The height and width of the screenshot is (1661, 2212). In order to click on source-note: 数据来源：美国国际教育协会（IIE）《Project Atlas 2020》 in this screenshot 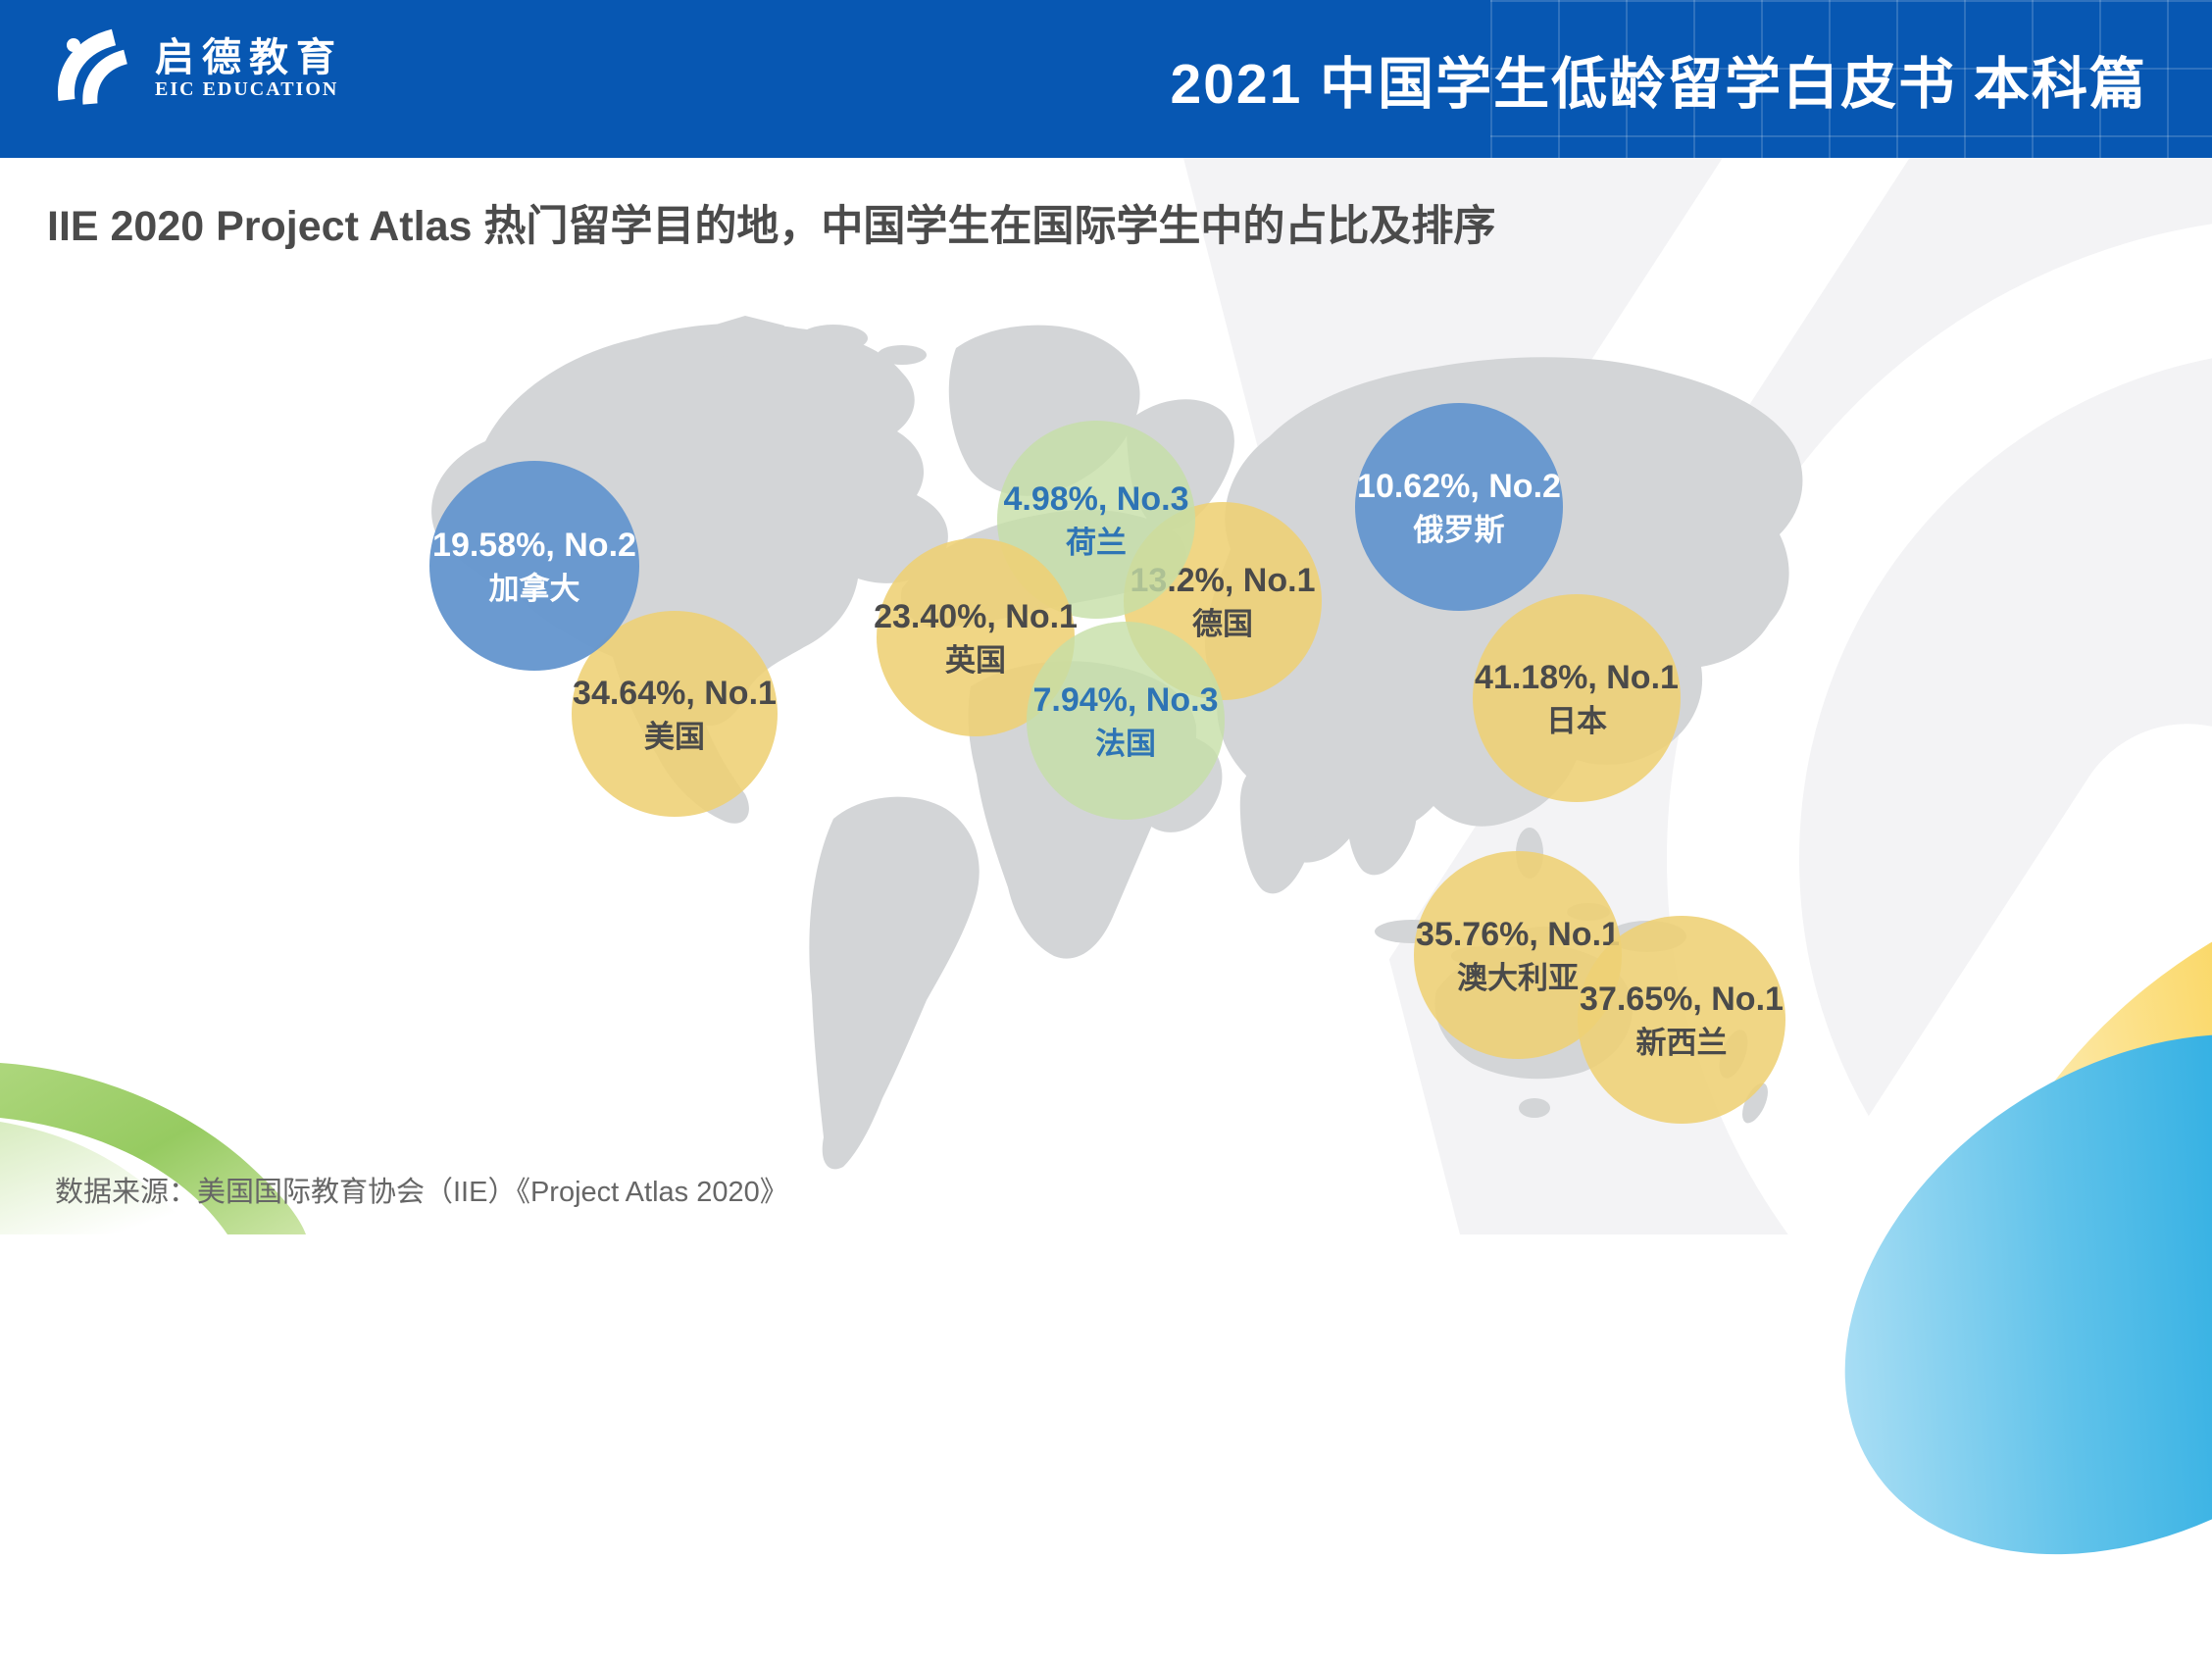, I will do `click(421, 1193)`.